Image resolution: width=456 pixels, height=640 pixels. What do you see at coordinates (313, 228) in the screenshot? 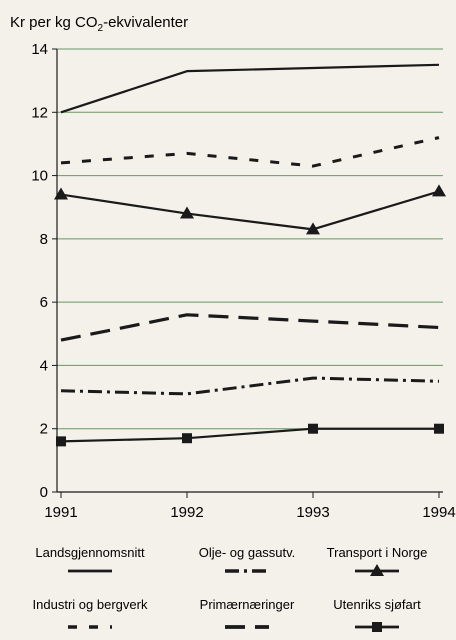
I see `series-marker-transport-i-norge-1993` at bounding box center [313, 228].